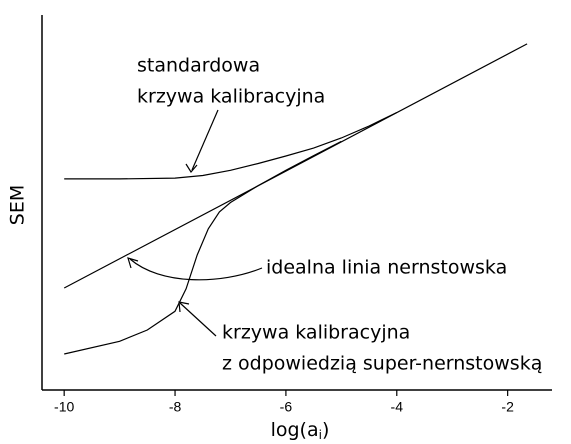 The image size is (571, 444). What do you see at coordinates (198, 66) in the screenshot?
I see `annotation: standardowa` at bounding box center [198, 66].